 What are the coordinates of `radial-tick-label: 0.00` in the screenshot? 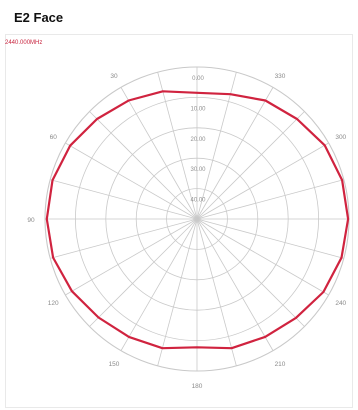 It's located at (198, 79).